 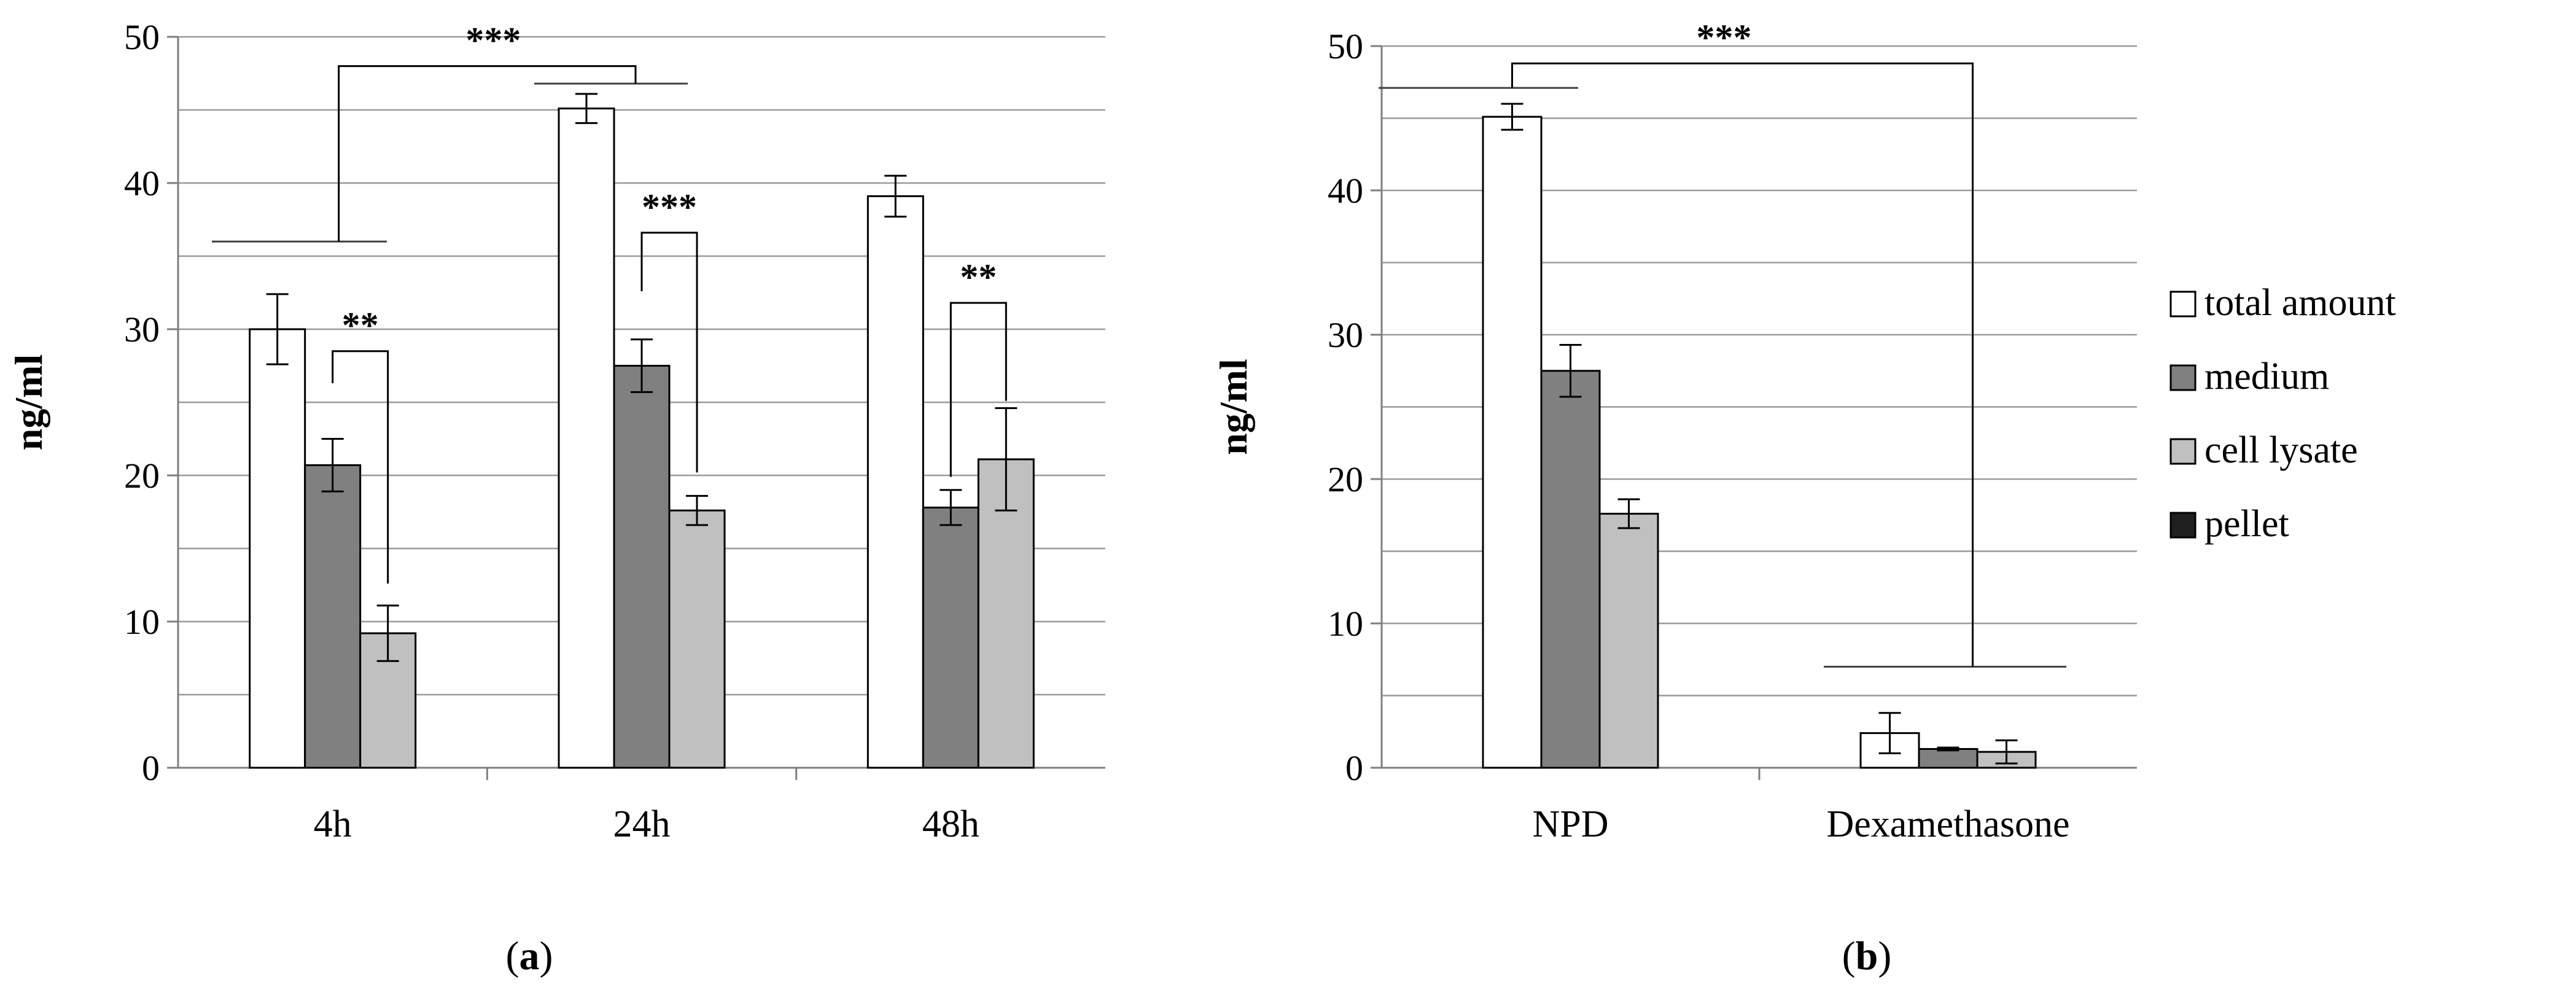 I want to click on legend-label-pellet: pellet, so click(x=2246, y=524).